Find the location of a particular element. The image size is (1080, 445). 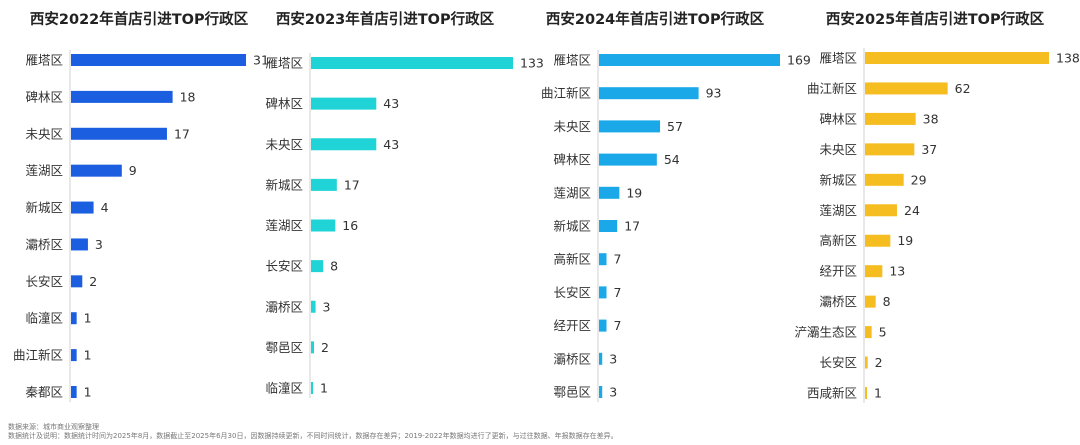

value-label: 13 is located at coordinates (897, 271).